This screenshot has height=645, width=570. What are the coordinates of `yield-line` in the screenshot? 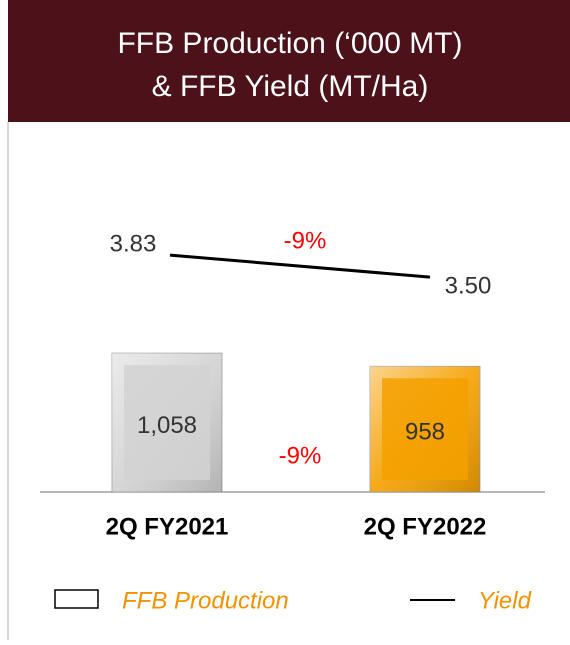 It's located at (300, 266).